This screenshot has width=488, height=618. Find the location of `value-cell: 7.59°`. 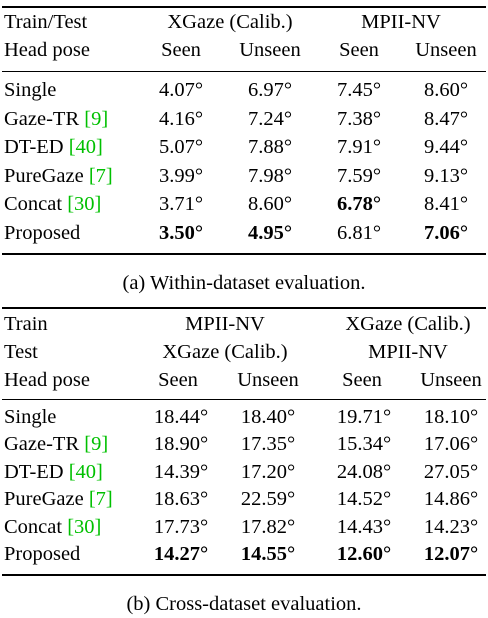

value-cell: 7.59° is located at coordinates (359, 175).